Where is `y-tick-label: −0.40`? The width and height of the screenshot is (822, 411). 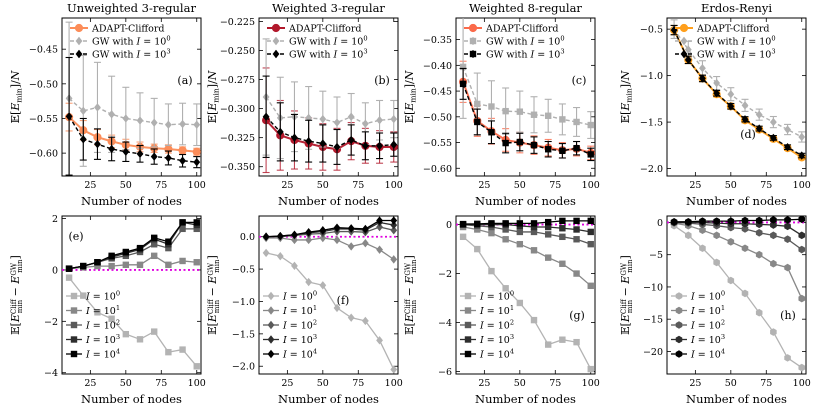 y-tick-label: −0.40 is located at coordinates (437, 66).